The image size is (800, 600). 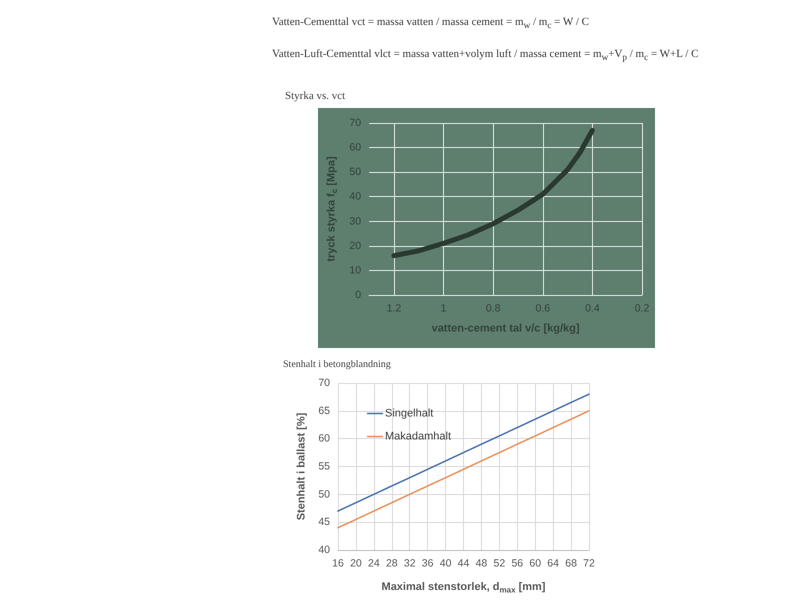 What do you see at coordinates (571, 564) in the screenshot?
I see `x-tick-label: 68` at bounding box center [571, 564].